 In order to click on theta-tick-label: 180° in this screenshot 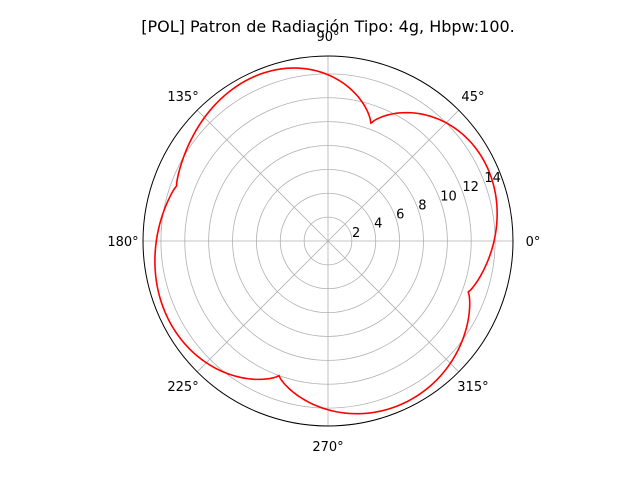, I will do `click(122, 242)`.